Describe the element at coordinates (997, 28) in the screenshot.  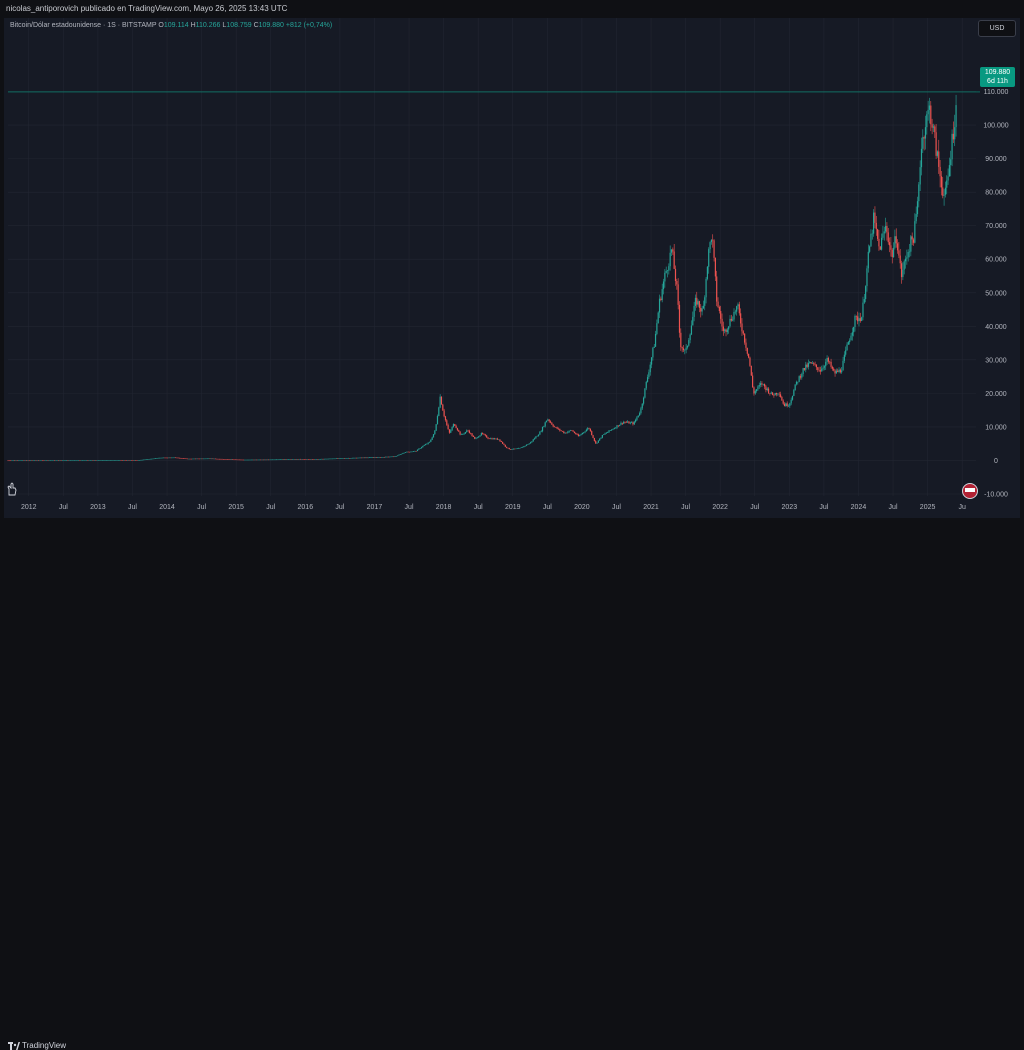
I see `usd-currency-button: USD` at that location.